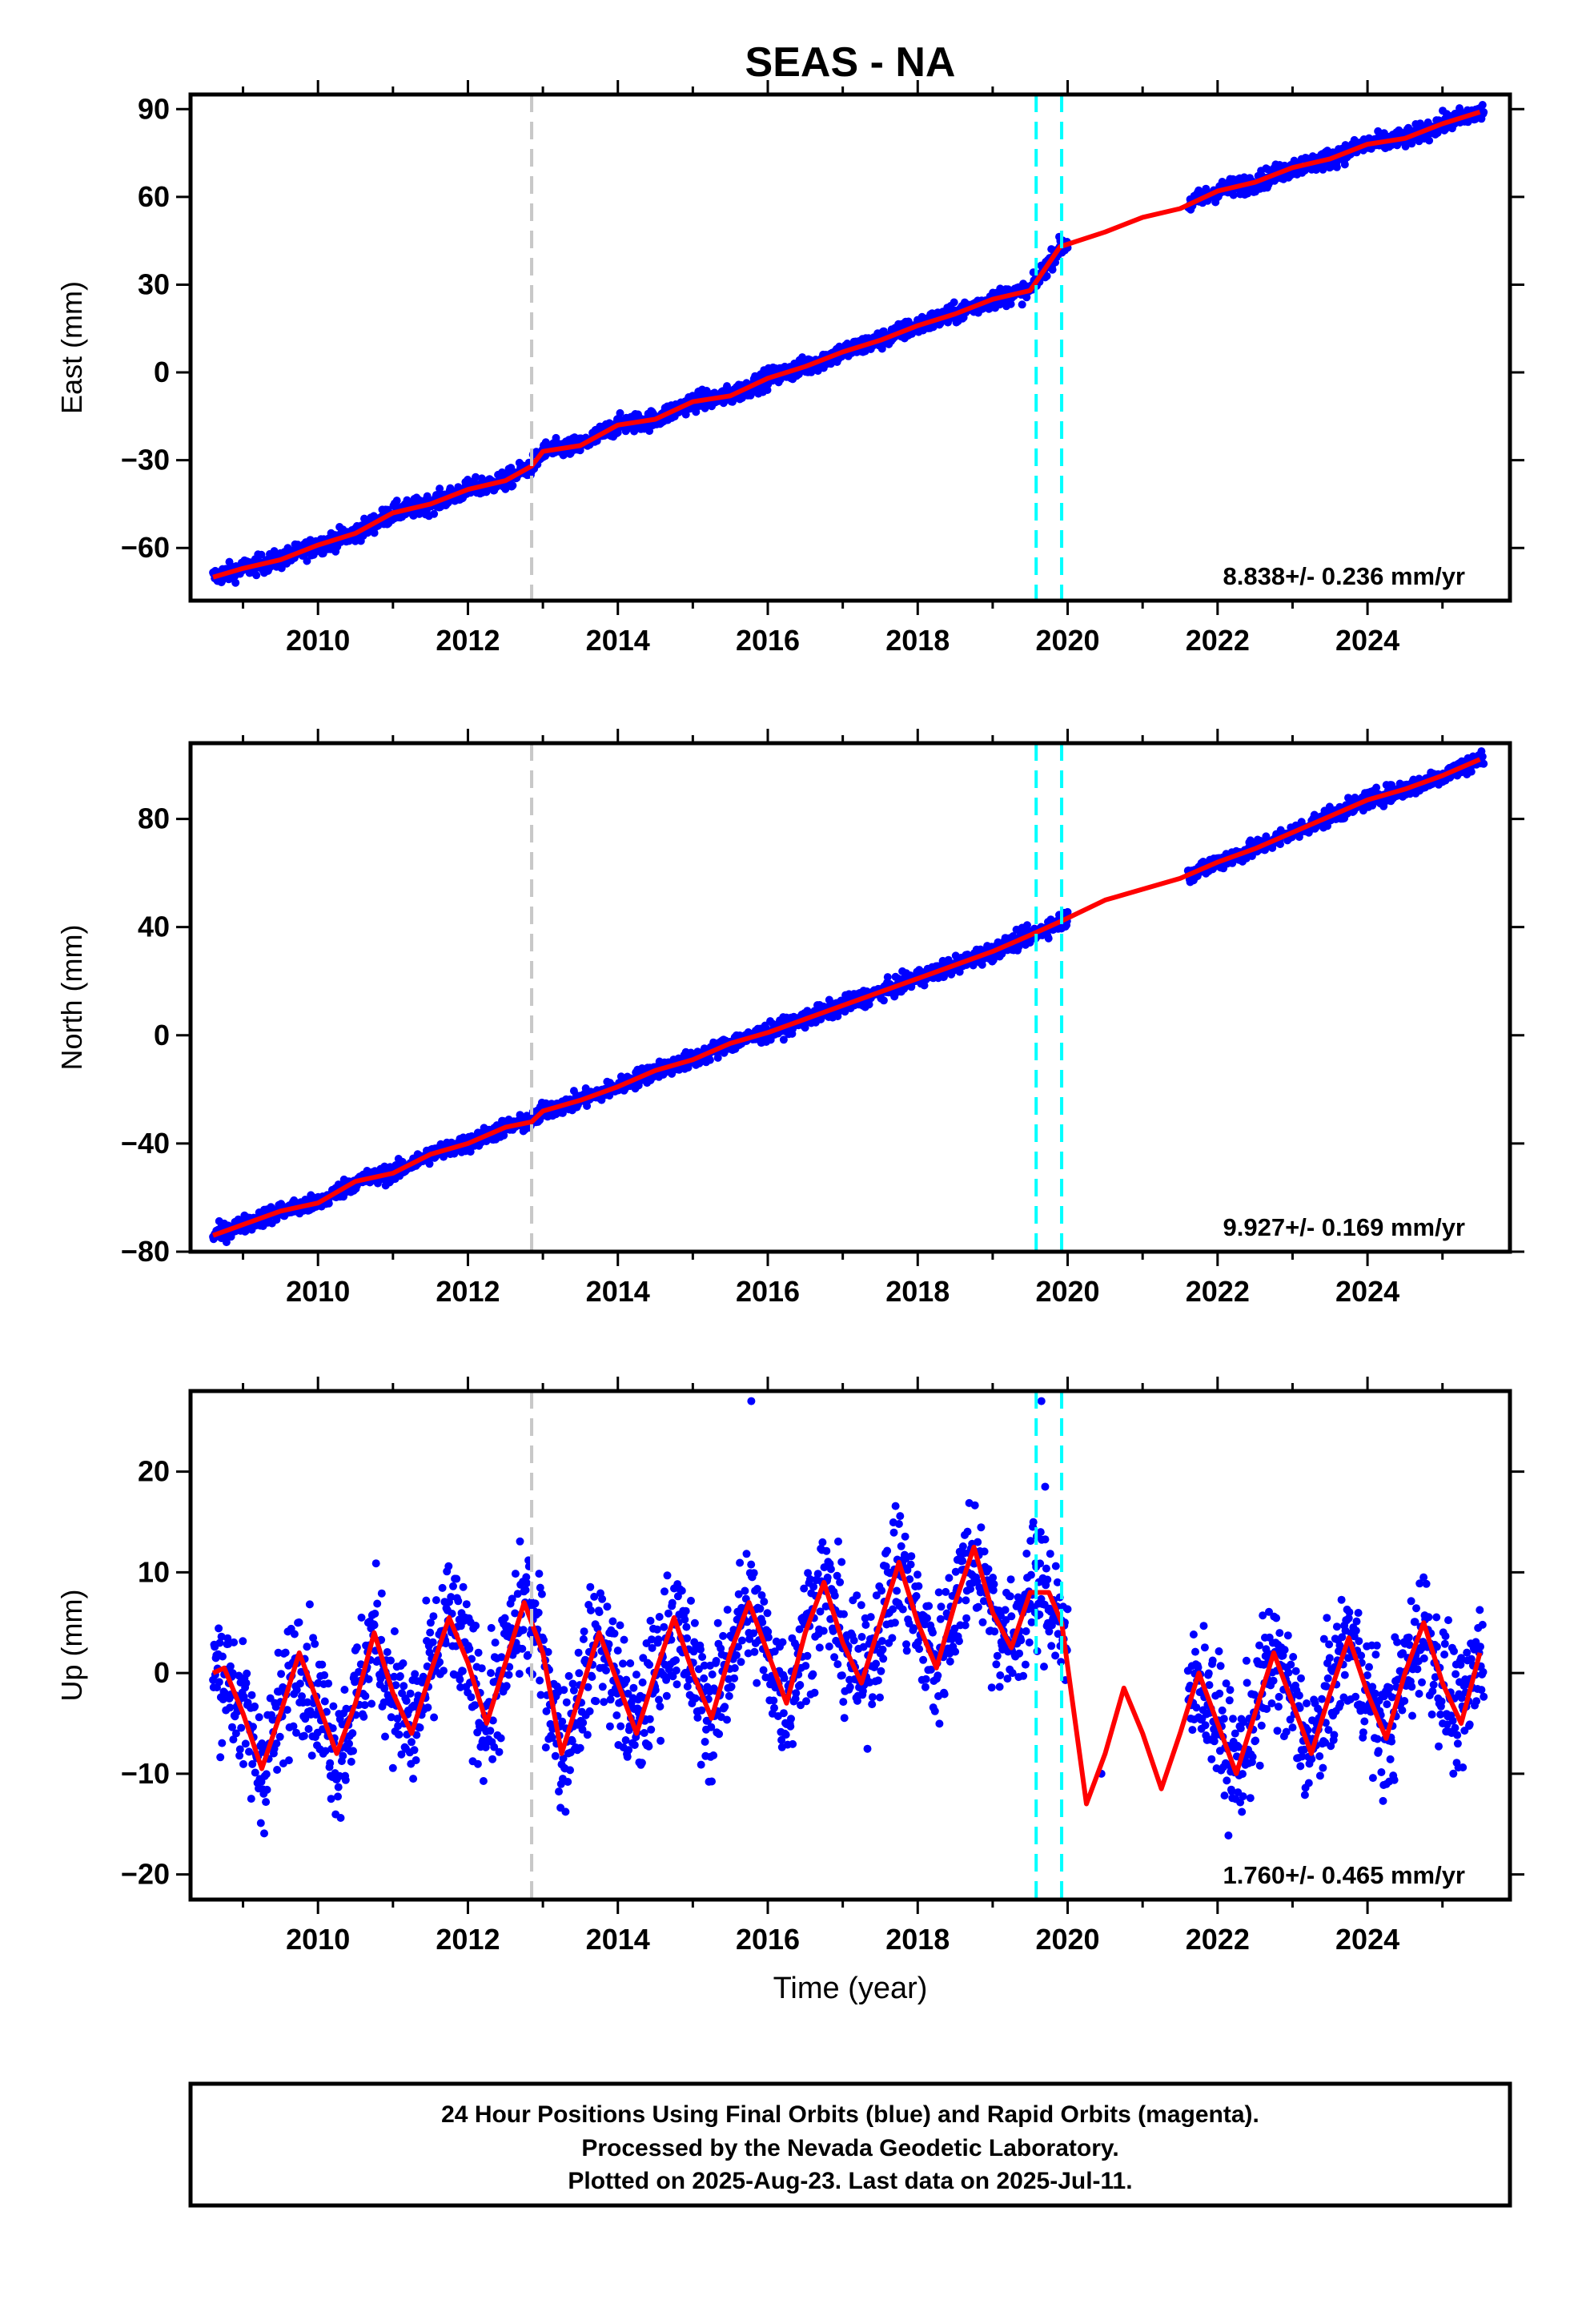  Describe the element at coordinates (71, 347) in the screenshot. I see `y-axis-label: East (mm)` at that location.